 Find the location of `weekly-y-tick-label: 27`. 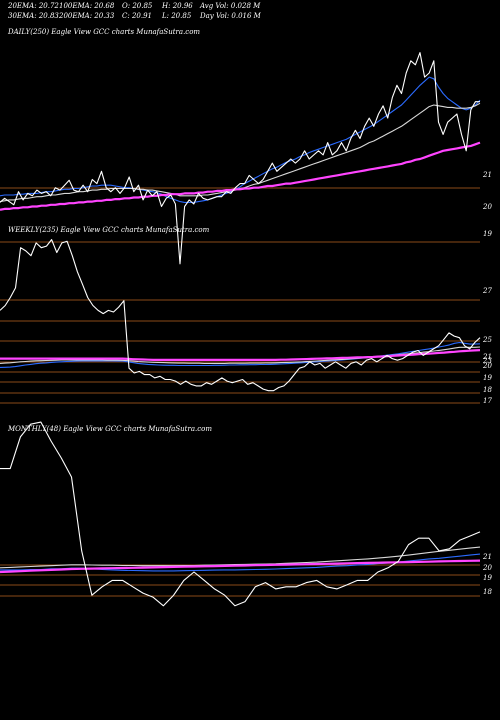

weekly-y-tick-label: 27 is located at coordinates (487, 291).